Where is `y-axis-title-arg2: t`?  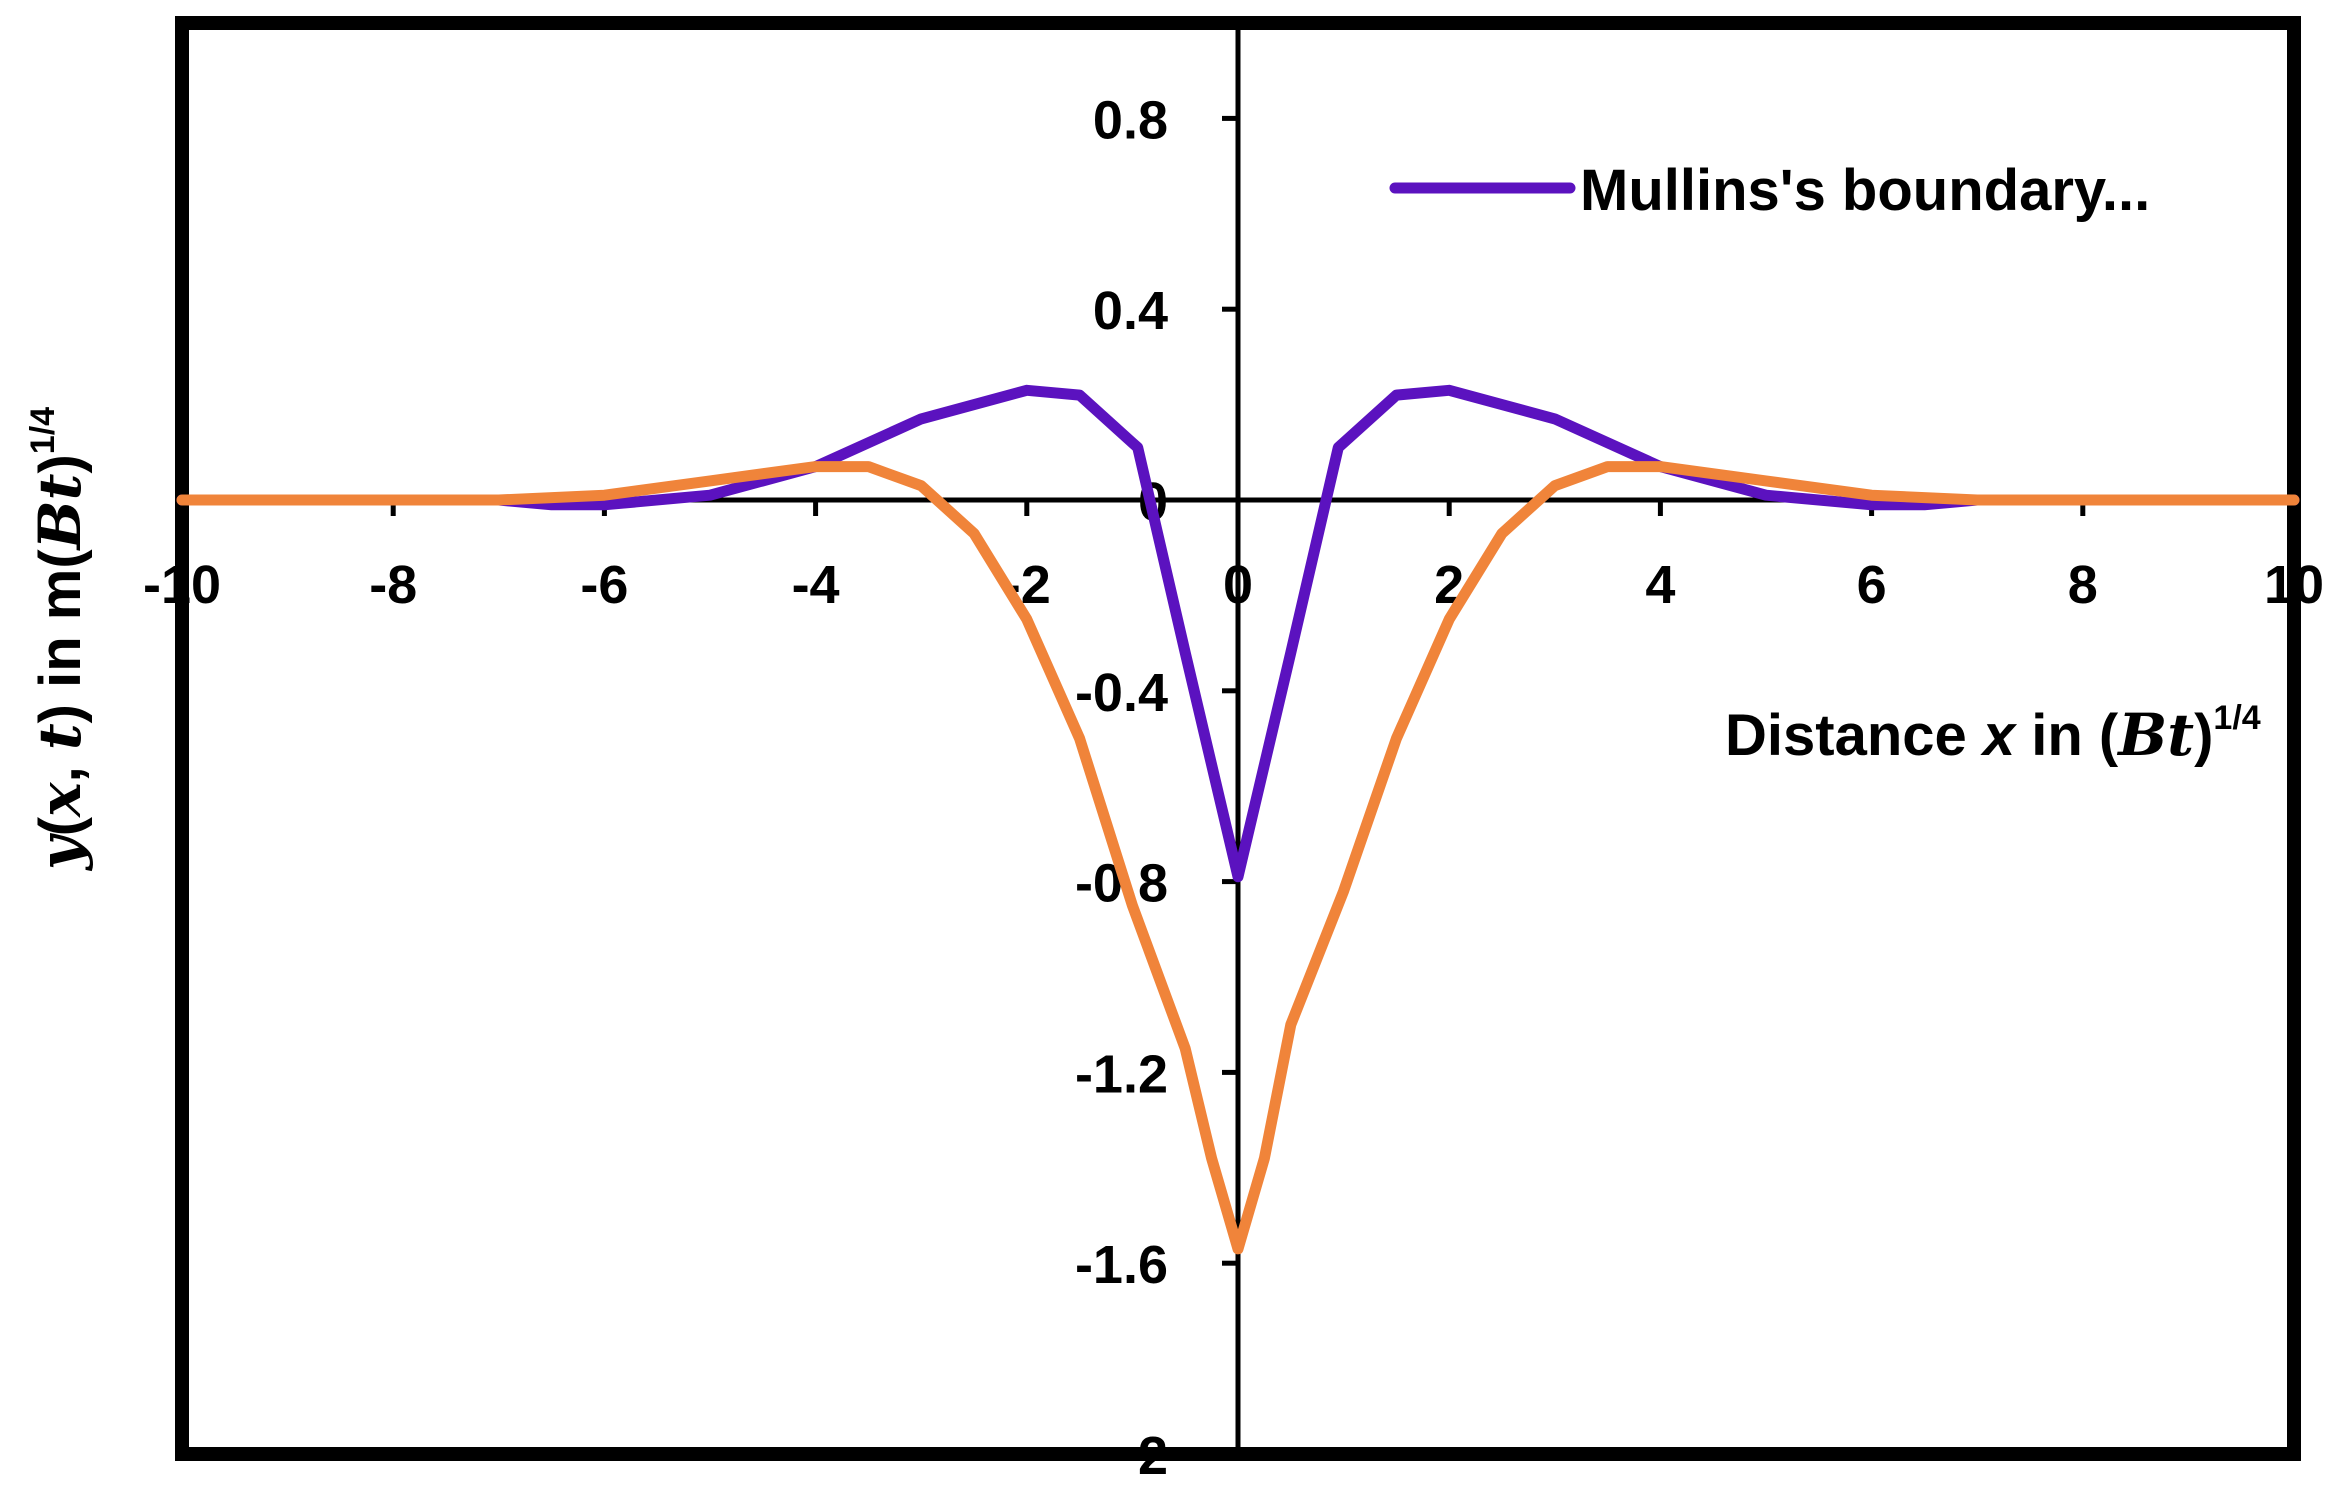
y-axis-title-arg2: t is located at coordinates (60, 736).